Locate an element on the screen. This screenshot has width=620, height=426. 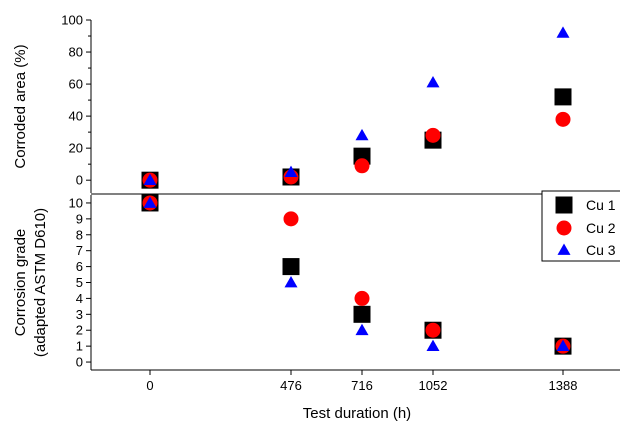
bottom-y-tick-label: 1 is located at coordinates (79, 346).